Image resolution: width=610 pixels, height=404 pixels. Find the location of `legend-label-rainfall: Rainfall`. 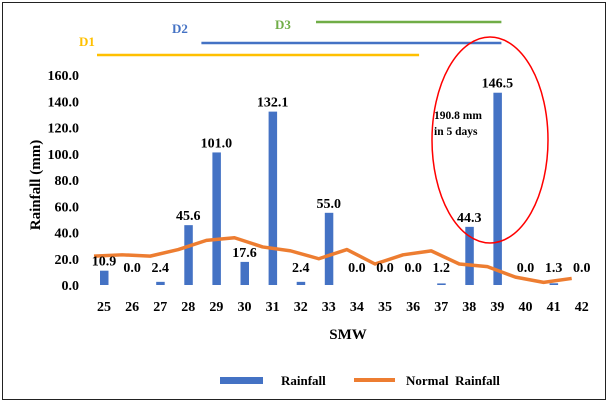

legend-label-rainfall: Rainfall is located at coordinates (303, 380).